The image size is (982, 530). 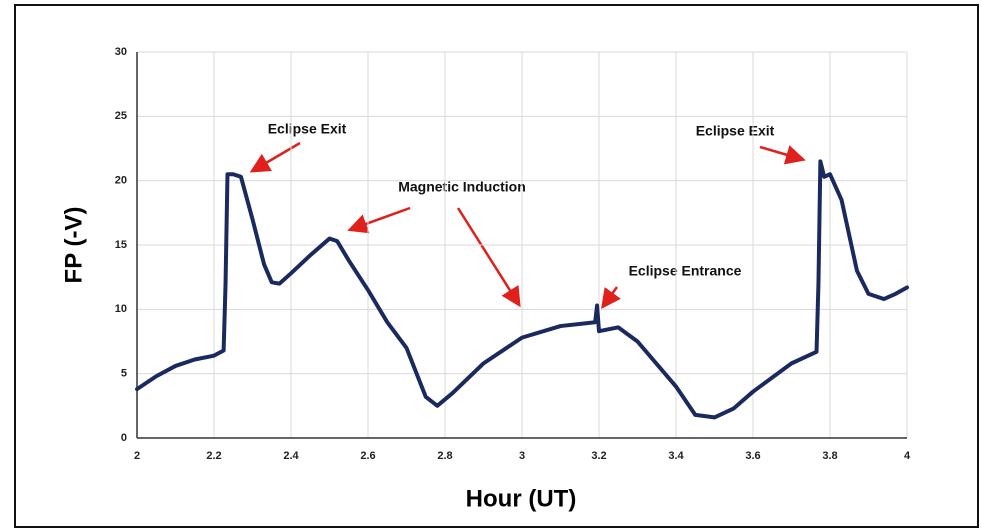 What do you see at coordinates (121, 181) in the screenshot?
I see `y-tick-label: 20` at bounding box center [121, 181].